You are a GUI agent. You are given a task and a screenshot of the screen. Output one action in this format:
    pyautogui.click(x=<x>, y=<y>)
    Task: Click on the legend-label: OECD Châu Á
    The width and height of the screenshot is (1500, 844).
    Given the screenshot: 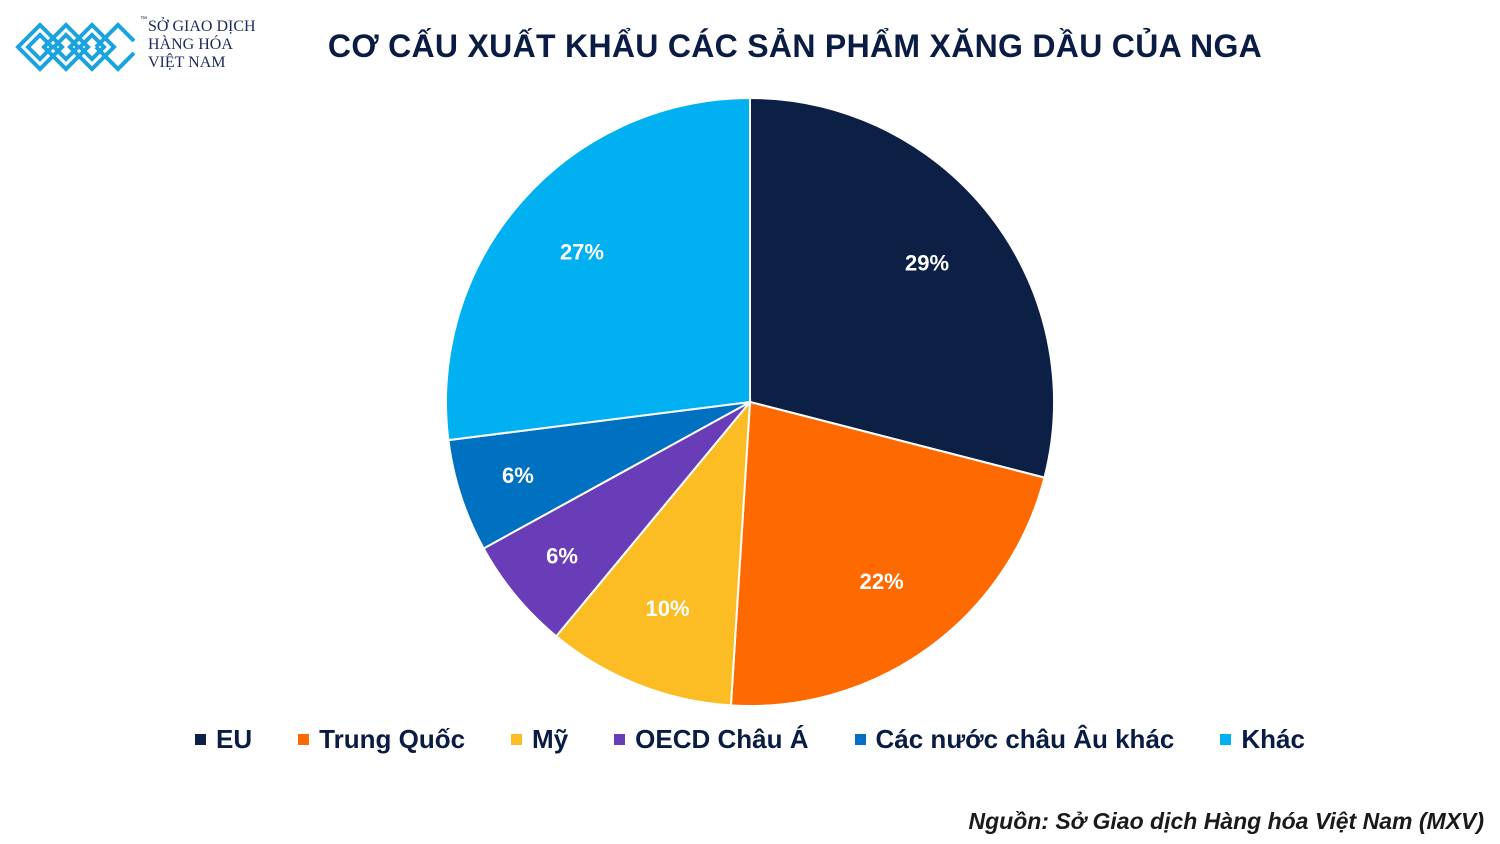 What is the action you would take?
    pyautogui.click(x=722, y=739)
    